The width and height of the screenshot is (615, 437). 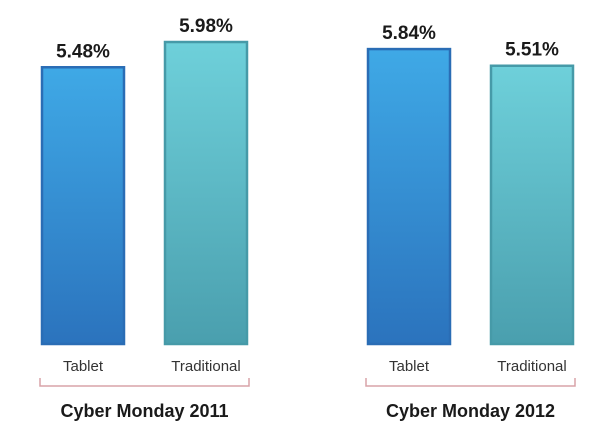 I want to click on category-label-tablet-cyber-monday-2011: Tablet, so click(x=83, y=366).